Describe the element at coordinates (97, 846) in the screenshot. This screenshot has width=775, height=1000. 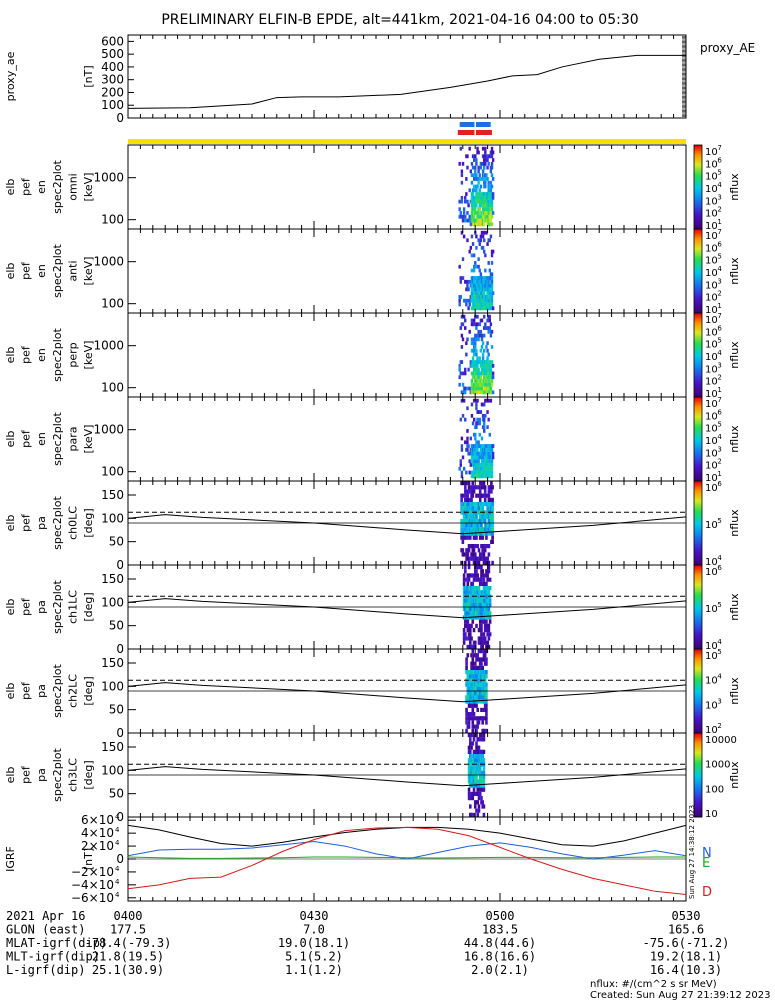
I see `igrf-y-tick-label: 2×10` at that location.